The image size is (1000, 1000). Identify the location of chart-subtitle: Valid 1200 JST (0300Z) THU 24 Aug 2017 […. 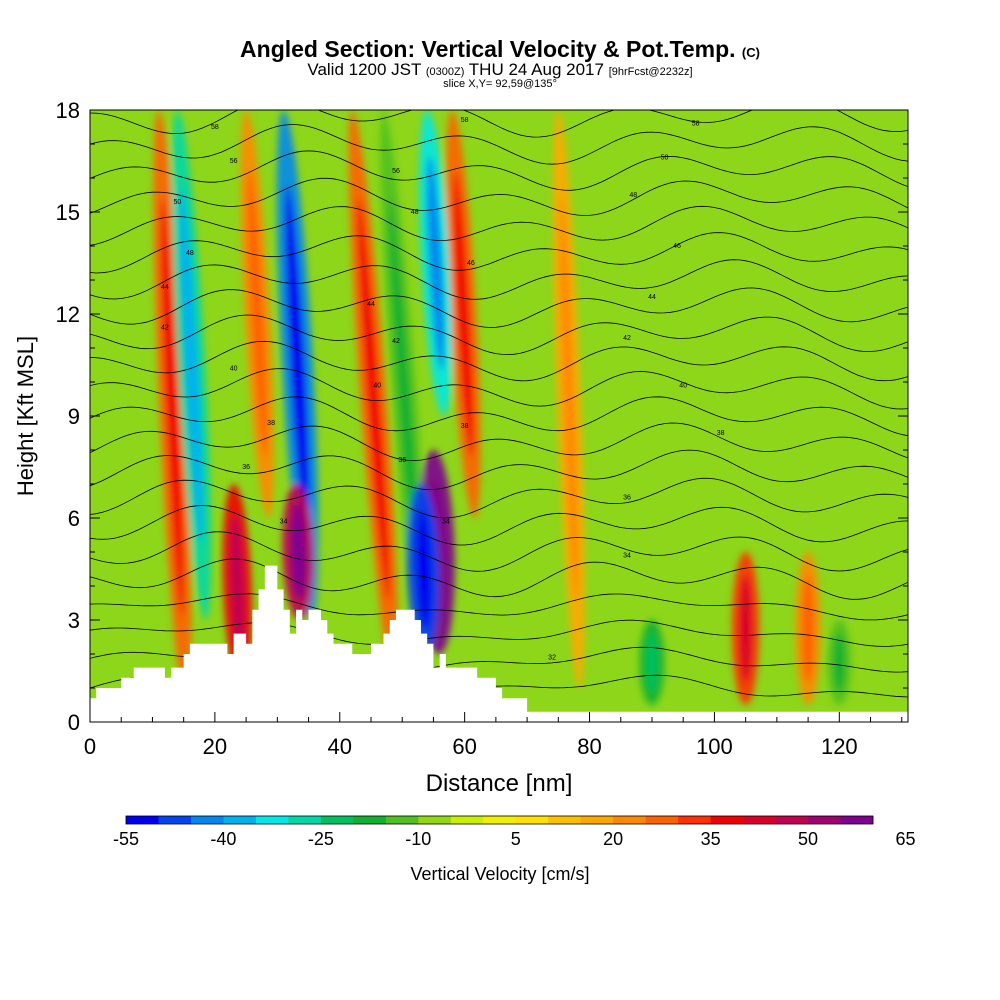
(500, 70).